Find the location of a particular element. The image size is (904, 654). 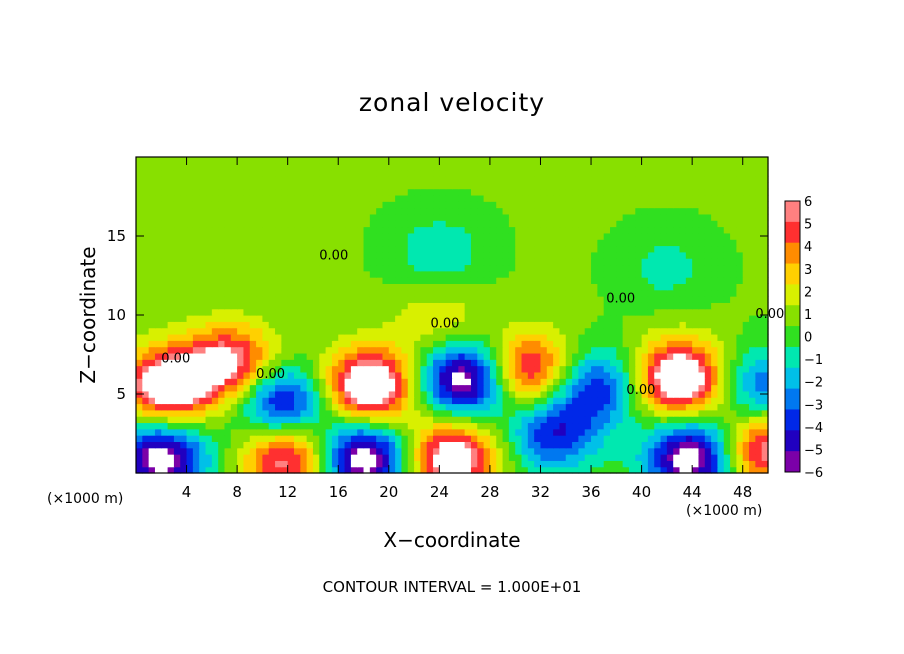

chart-title: zonal velocity is located at coordinates (452, 102).